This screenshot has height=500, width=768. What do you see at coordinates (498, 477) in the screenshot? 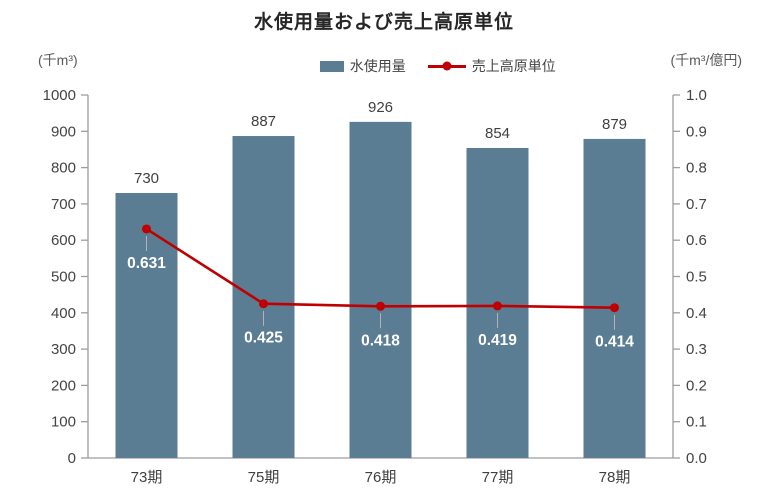
I see `svg-text: 77期` at bounding box center [498, 477].